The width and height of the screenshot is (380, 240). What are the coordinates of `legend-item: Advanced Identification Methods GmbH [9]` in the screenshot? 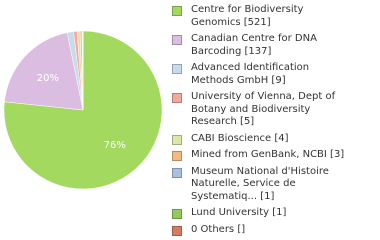 It's located at (262, 74).